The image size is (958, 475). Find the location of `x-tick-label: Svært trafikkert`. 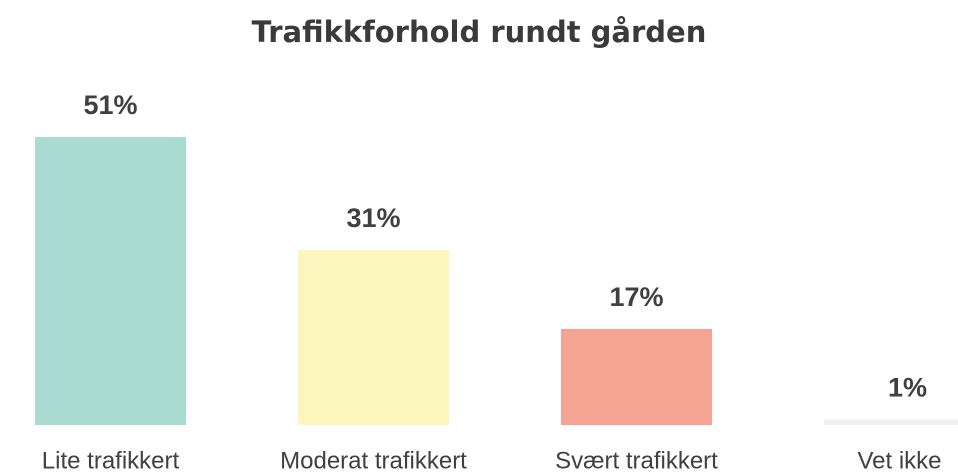

x-tick-label: Svært trafikkert is located at coordinates (636, 460).